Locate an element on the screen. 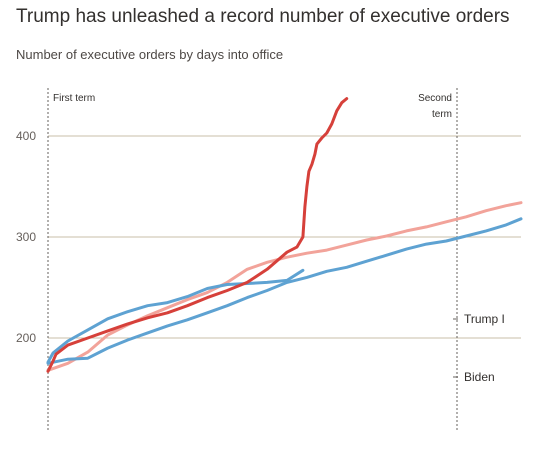 Image resolution: width=544 pixels, height=472 pixels. term-marker-label: term is located at coordinates (442, 114).